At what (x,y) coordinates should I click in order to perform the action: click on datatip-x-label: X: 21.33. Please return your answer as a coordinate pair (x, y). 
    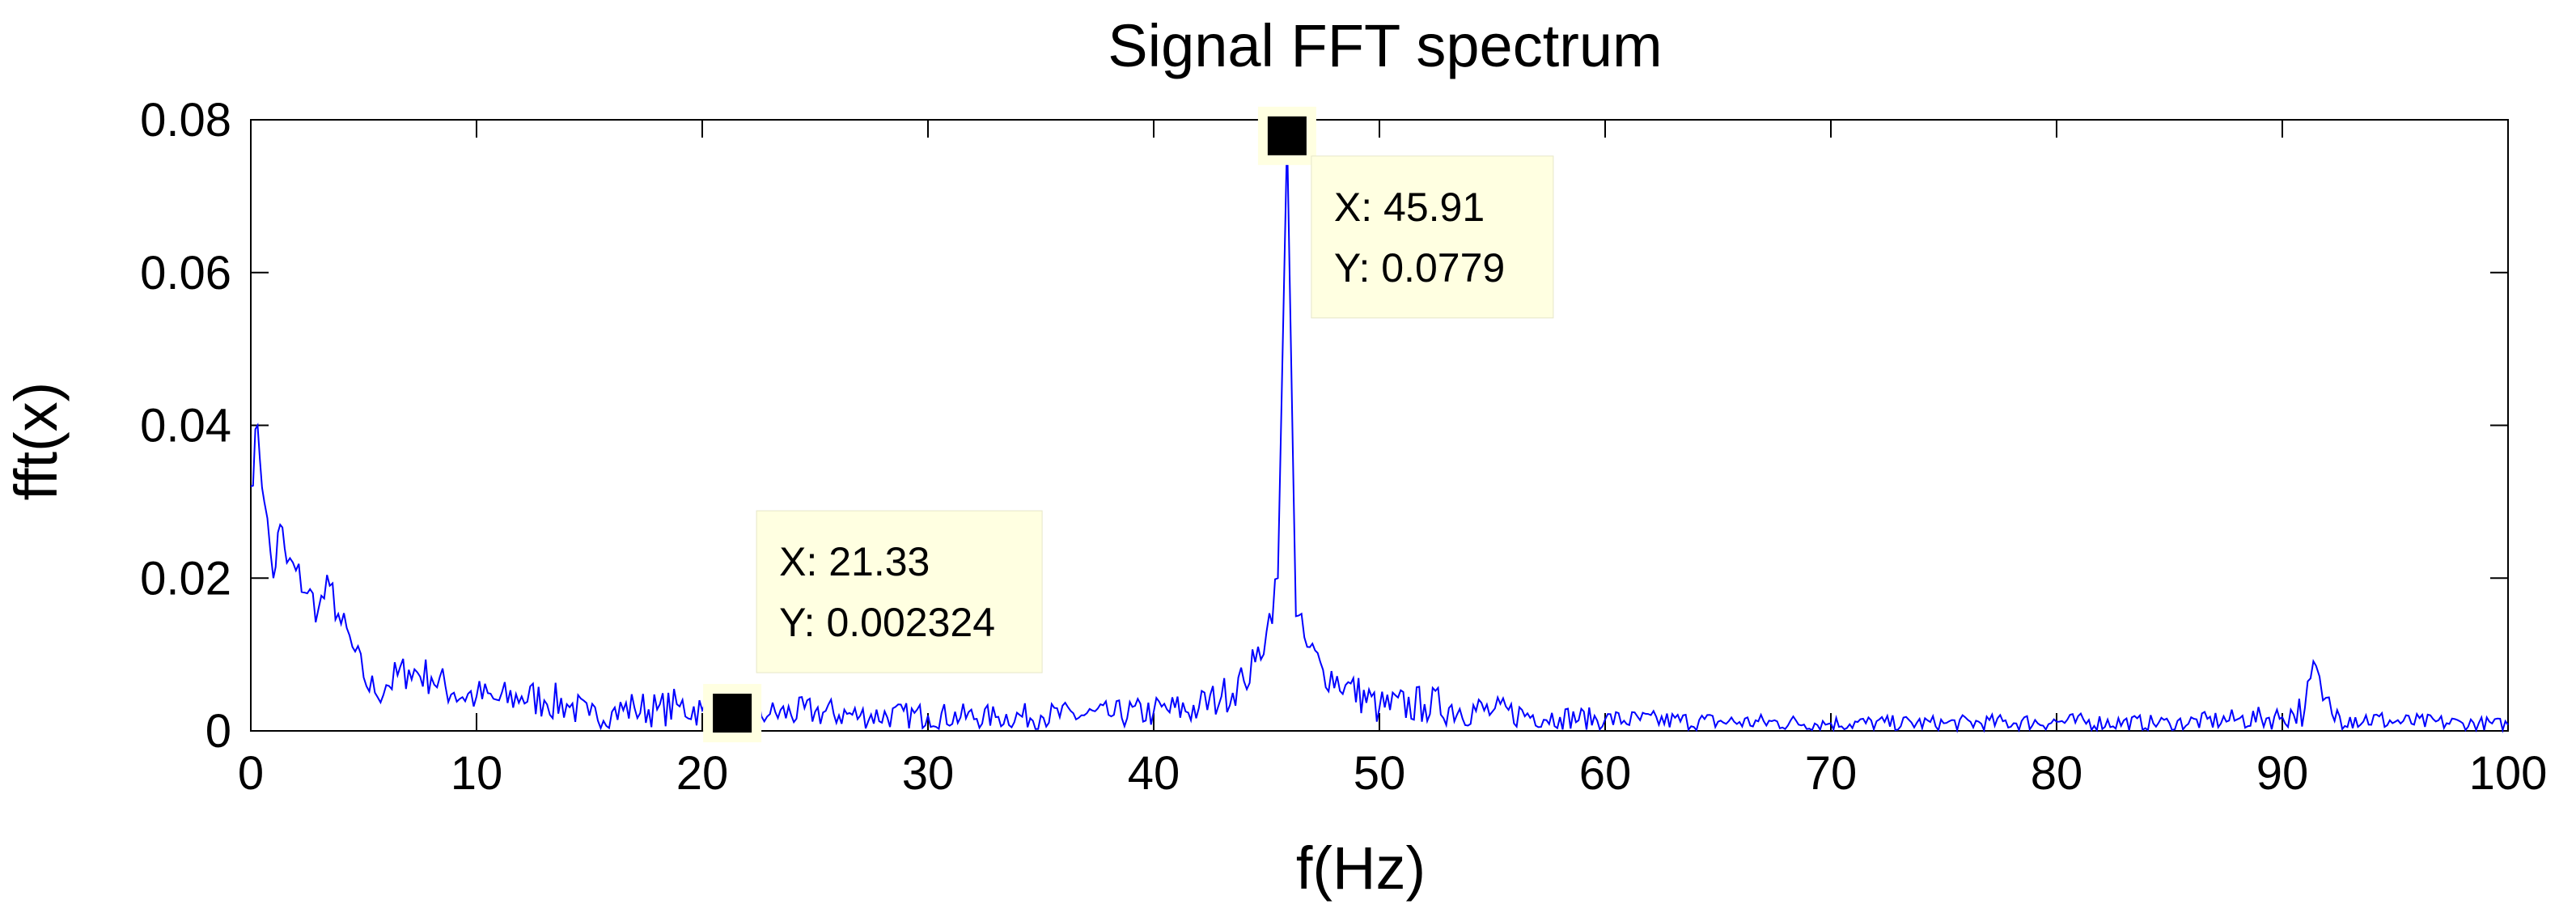
    Looking at the image, I should click on (854, 561).